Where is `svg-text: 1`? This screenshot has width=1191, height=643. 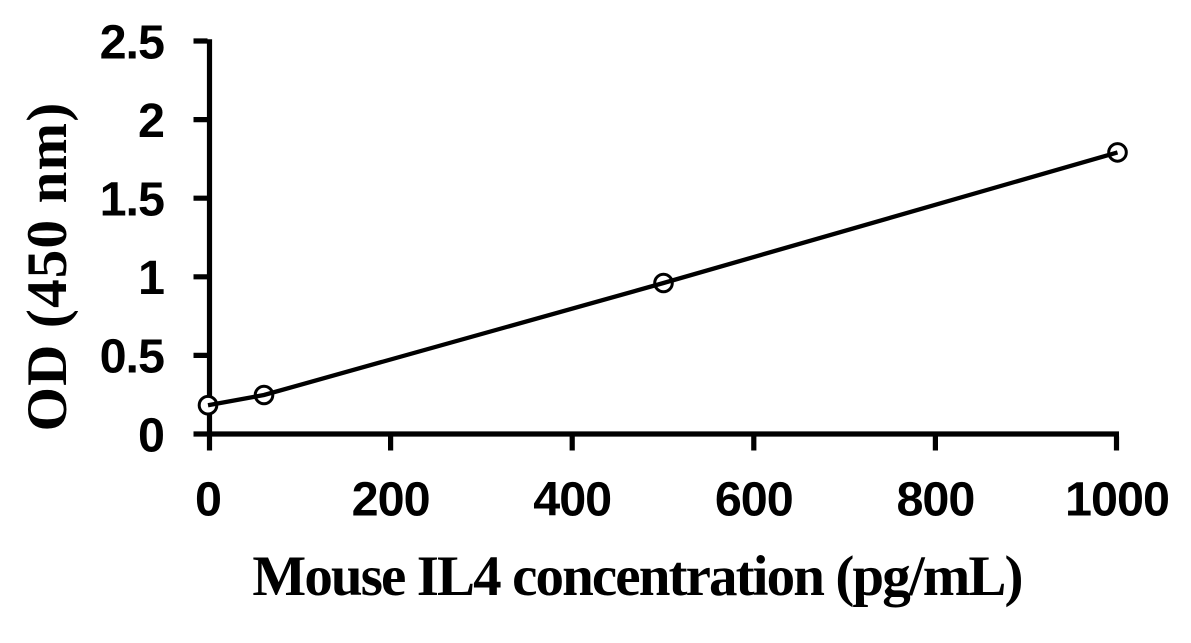 svg-text: 1 is located at coordinates (151, 278).